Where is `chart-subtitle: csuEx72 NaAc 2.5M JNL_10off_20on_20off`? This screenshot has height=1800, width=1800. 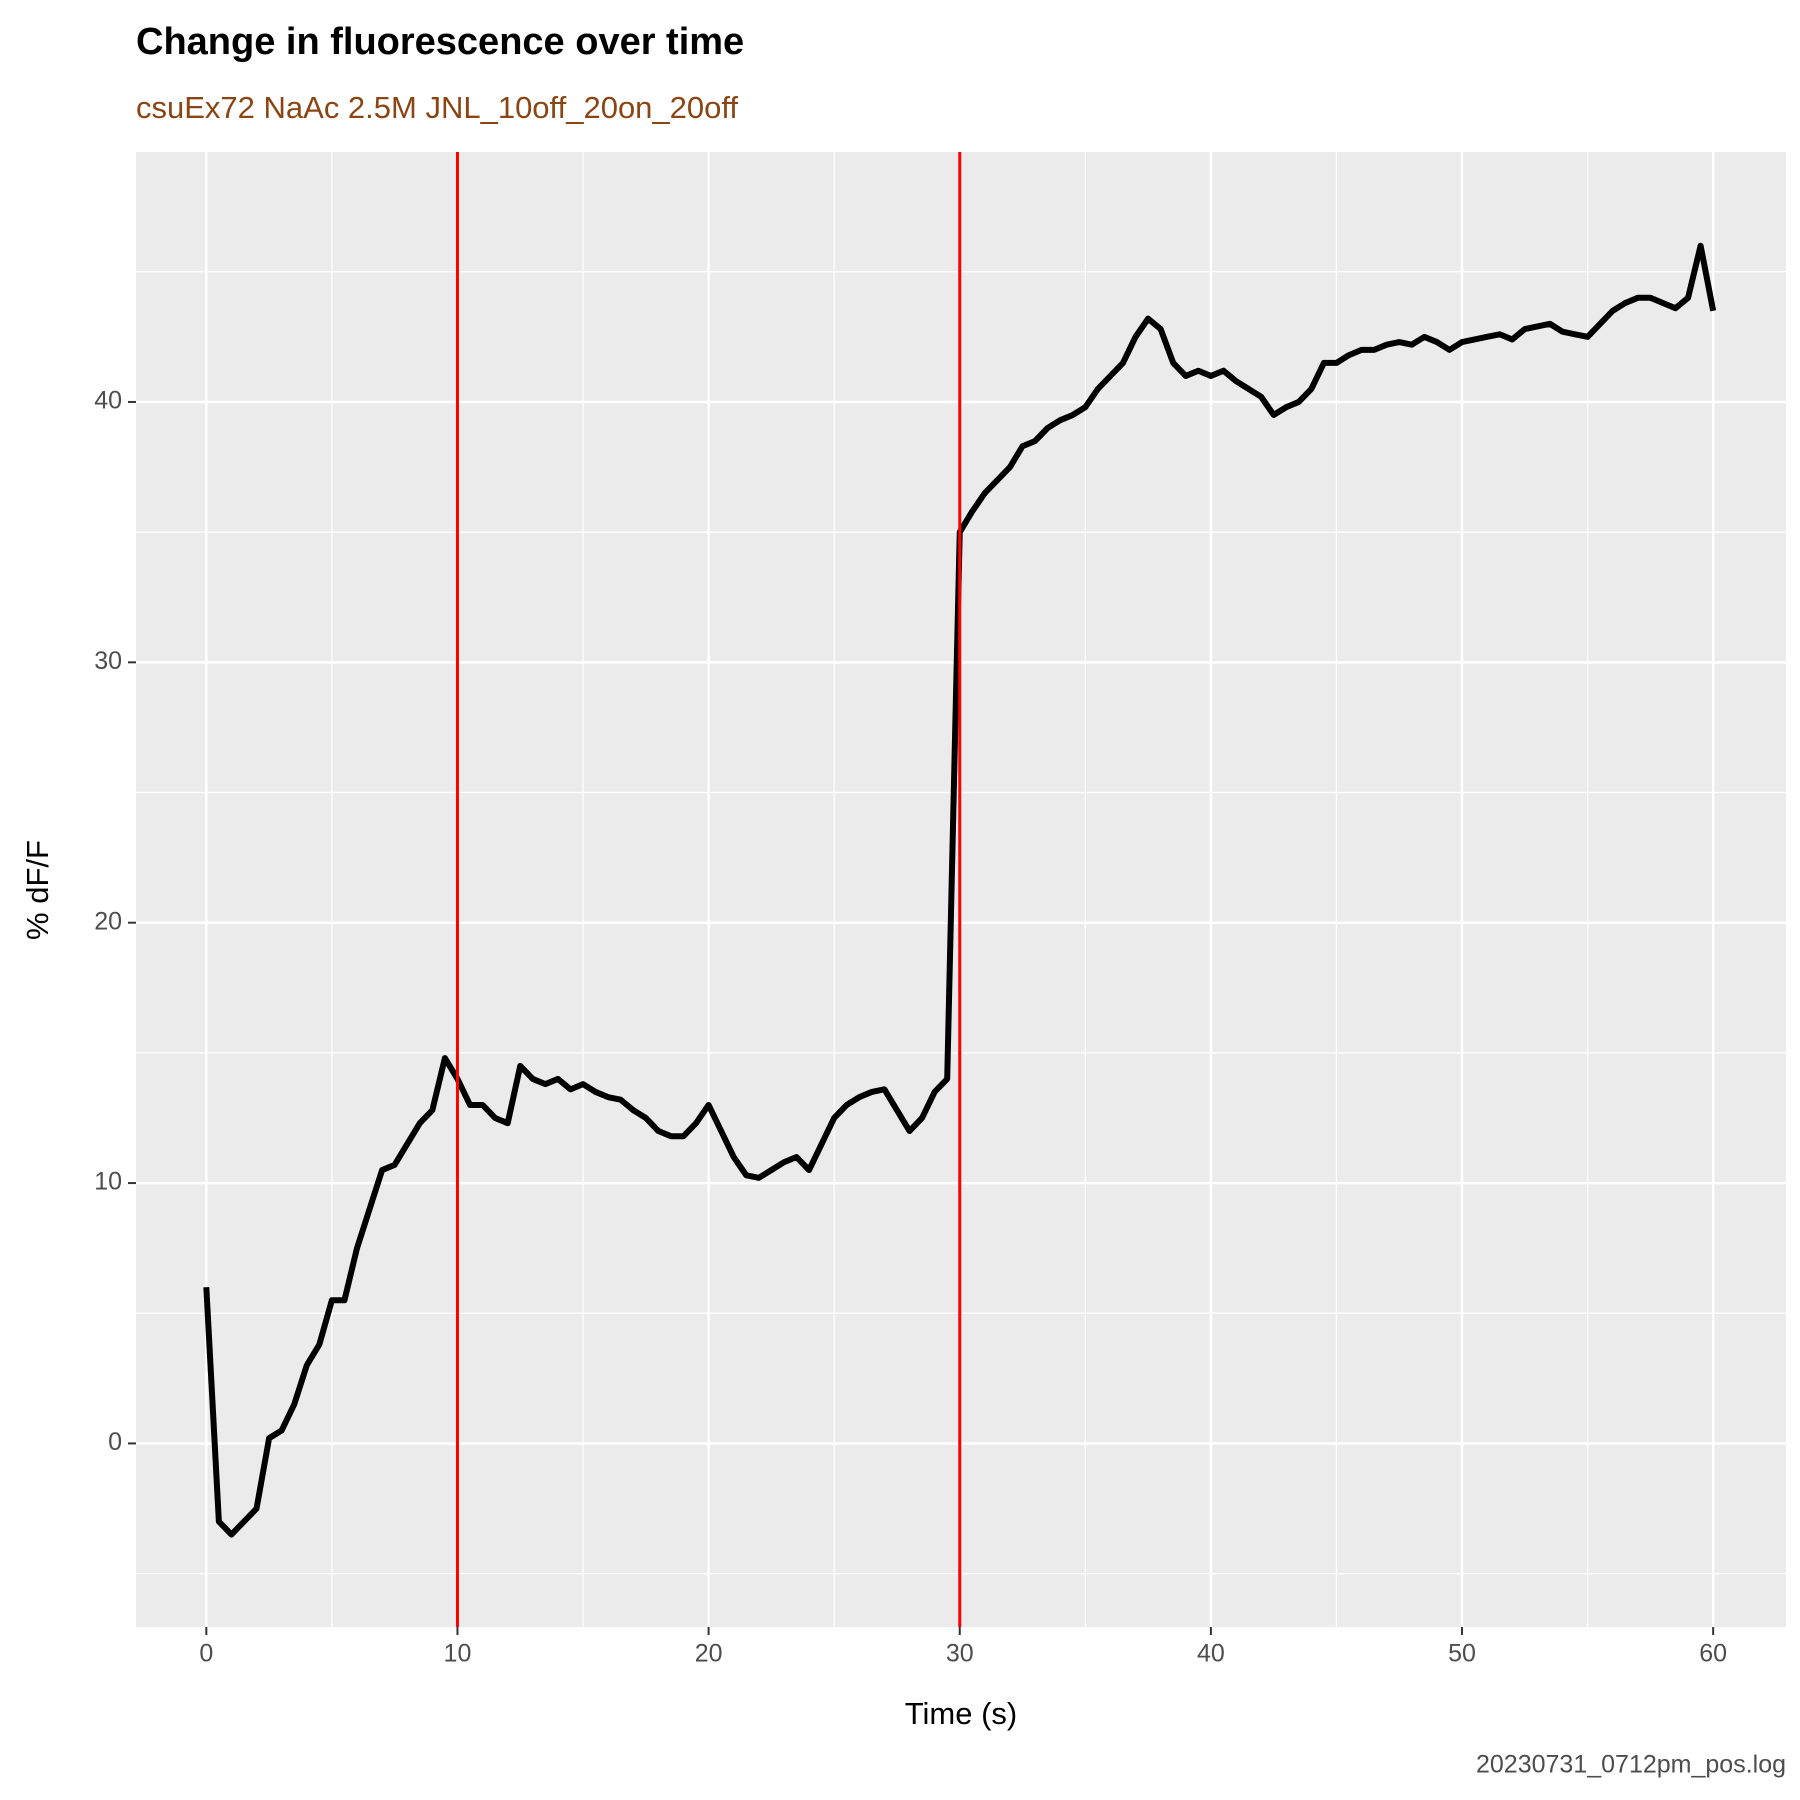
chart-subtitle: csuEx72 NaAc 2.5M JNL_10off_20on_20off is located at coordinates (437, 107).